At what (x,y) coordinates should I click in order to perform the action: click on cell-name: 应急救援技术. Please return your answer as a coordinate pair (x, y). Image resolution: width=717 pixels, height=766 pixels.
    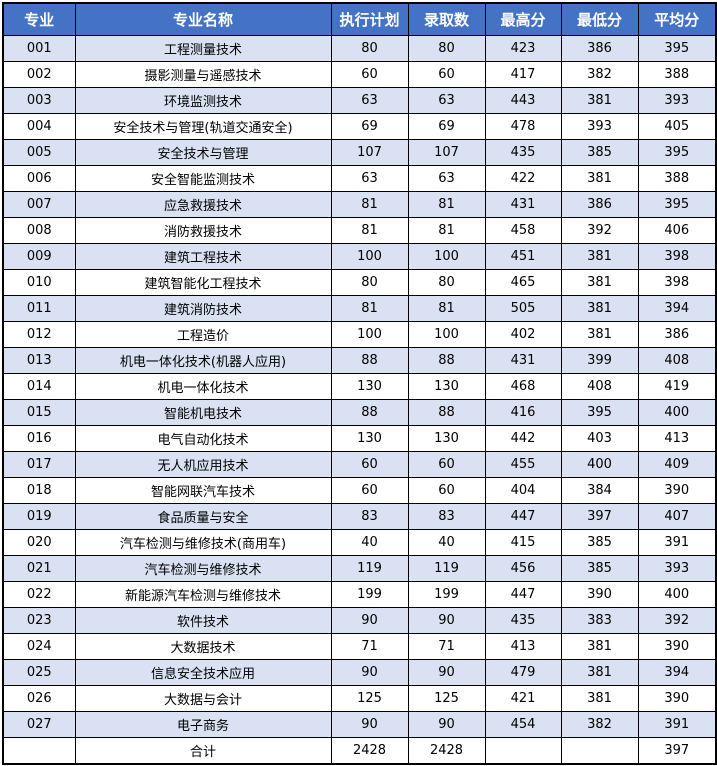
    Looking at the image, I should click on (203, 204).